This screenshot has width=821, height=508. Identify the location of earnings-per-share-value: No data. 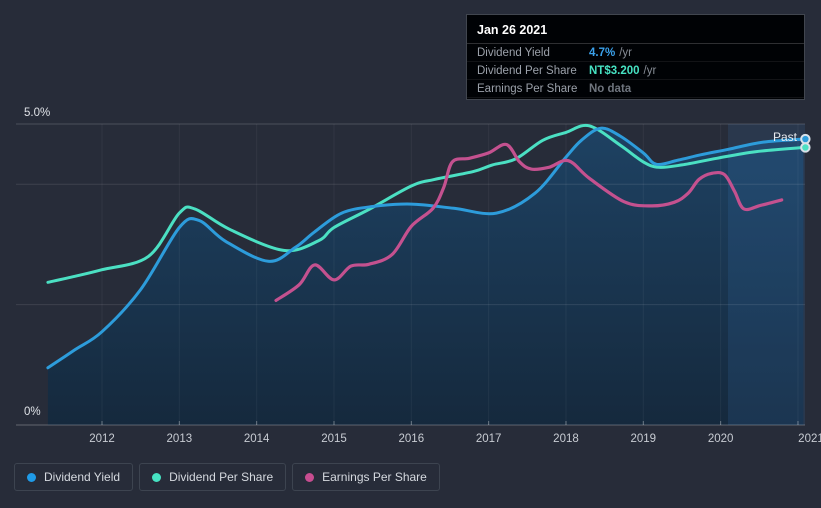
(610, 88).